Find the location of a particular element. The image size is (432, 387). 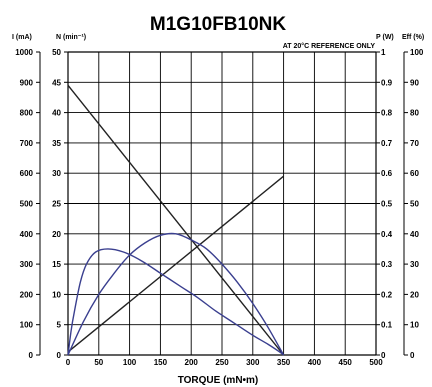

x-axis-label: TORQUE (mN•m) is located at coordinates (218, 380).